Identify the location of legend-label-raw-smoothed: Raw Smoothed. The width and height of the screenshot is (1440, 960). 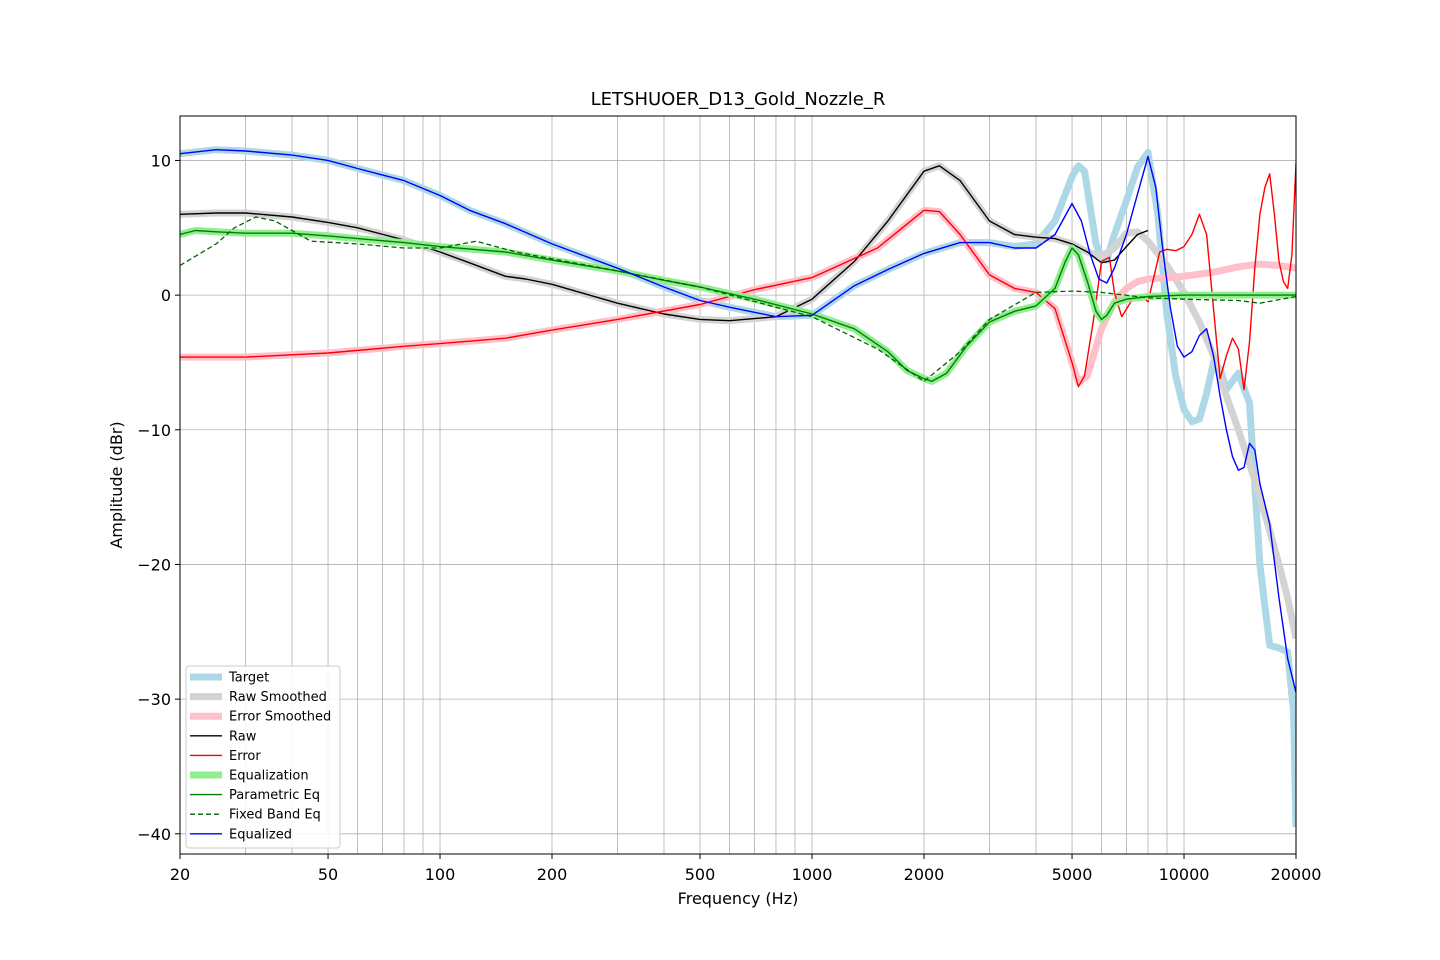
(278, 697).